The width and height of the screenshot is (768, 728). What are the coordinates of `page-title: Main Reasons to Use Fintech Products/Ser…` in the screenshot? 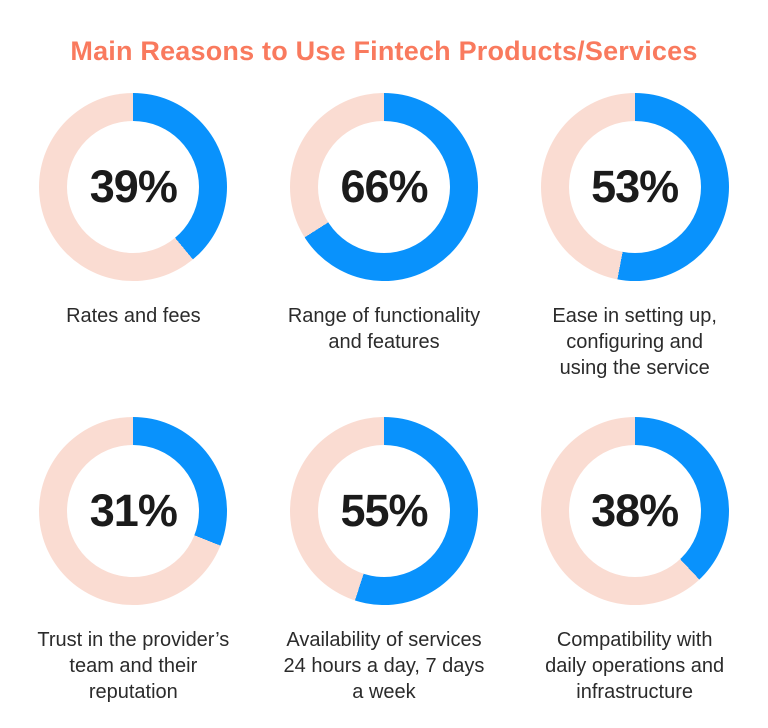 It's located at (384, 51).